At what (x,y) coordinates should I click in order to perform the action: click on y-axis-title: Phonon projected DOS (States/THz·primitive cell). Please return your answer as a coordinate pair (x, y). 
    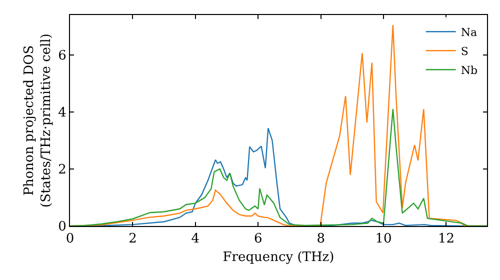
    Looking at the image, I should click on (38, 120).